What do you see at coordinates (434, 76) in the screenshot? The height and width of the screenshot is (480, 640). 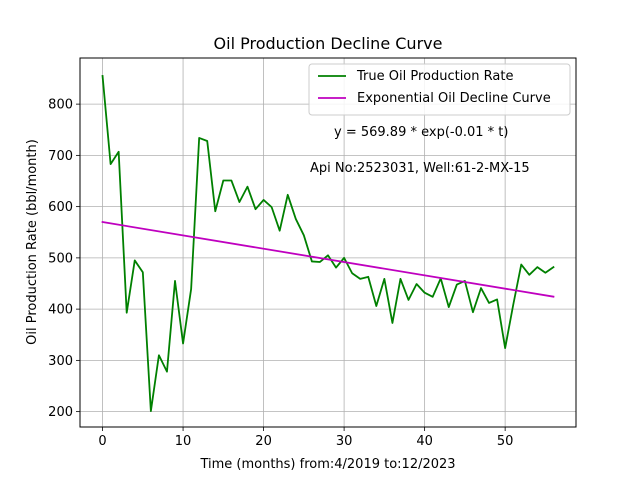 I see `legend-label-true-rate: True Oil Production Rate` at bounding box center [434, 76].